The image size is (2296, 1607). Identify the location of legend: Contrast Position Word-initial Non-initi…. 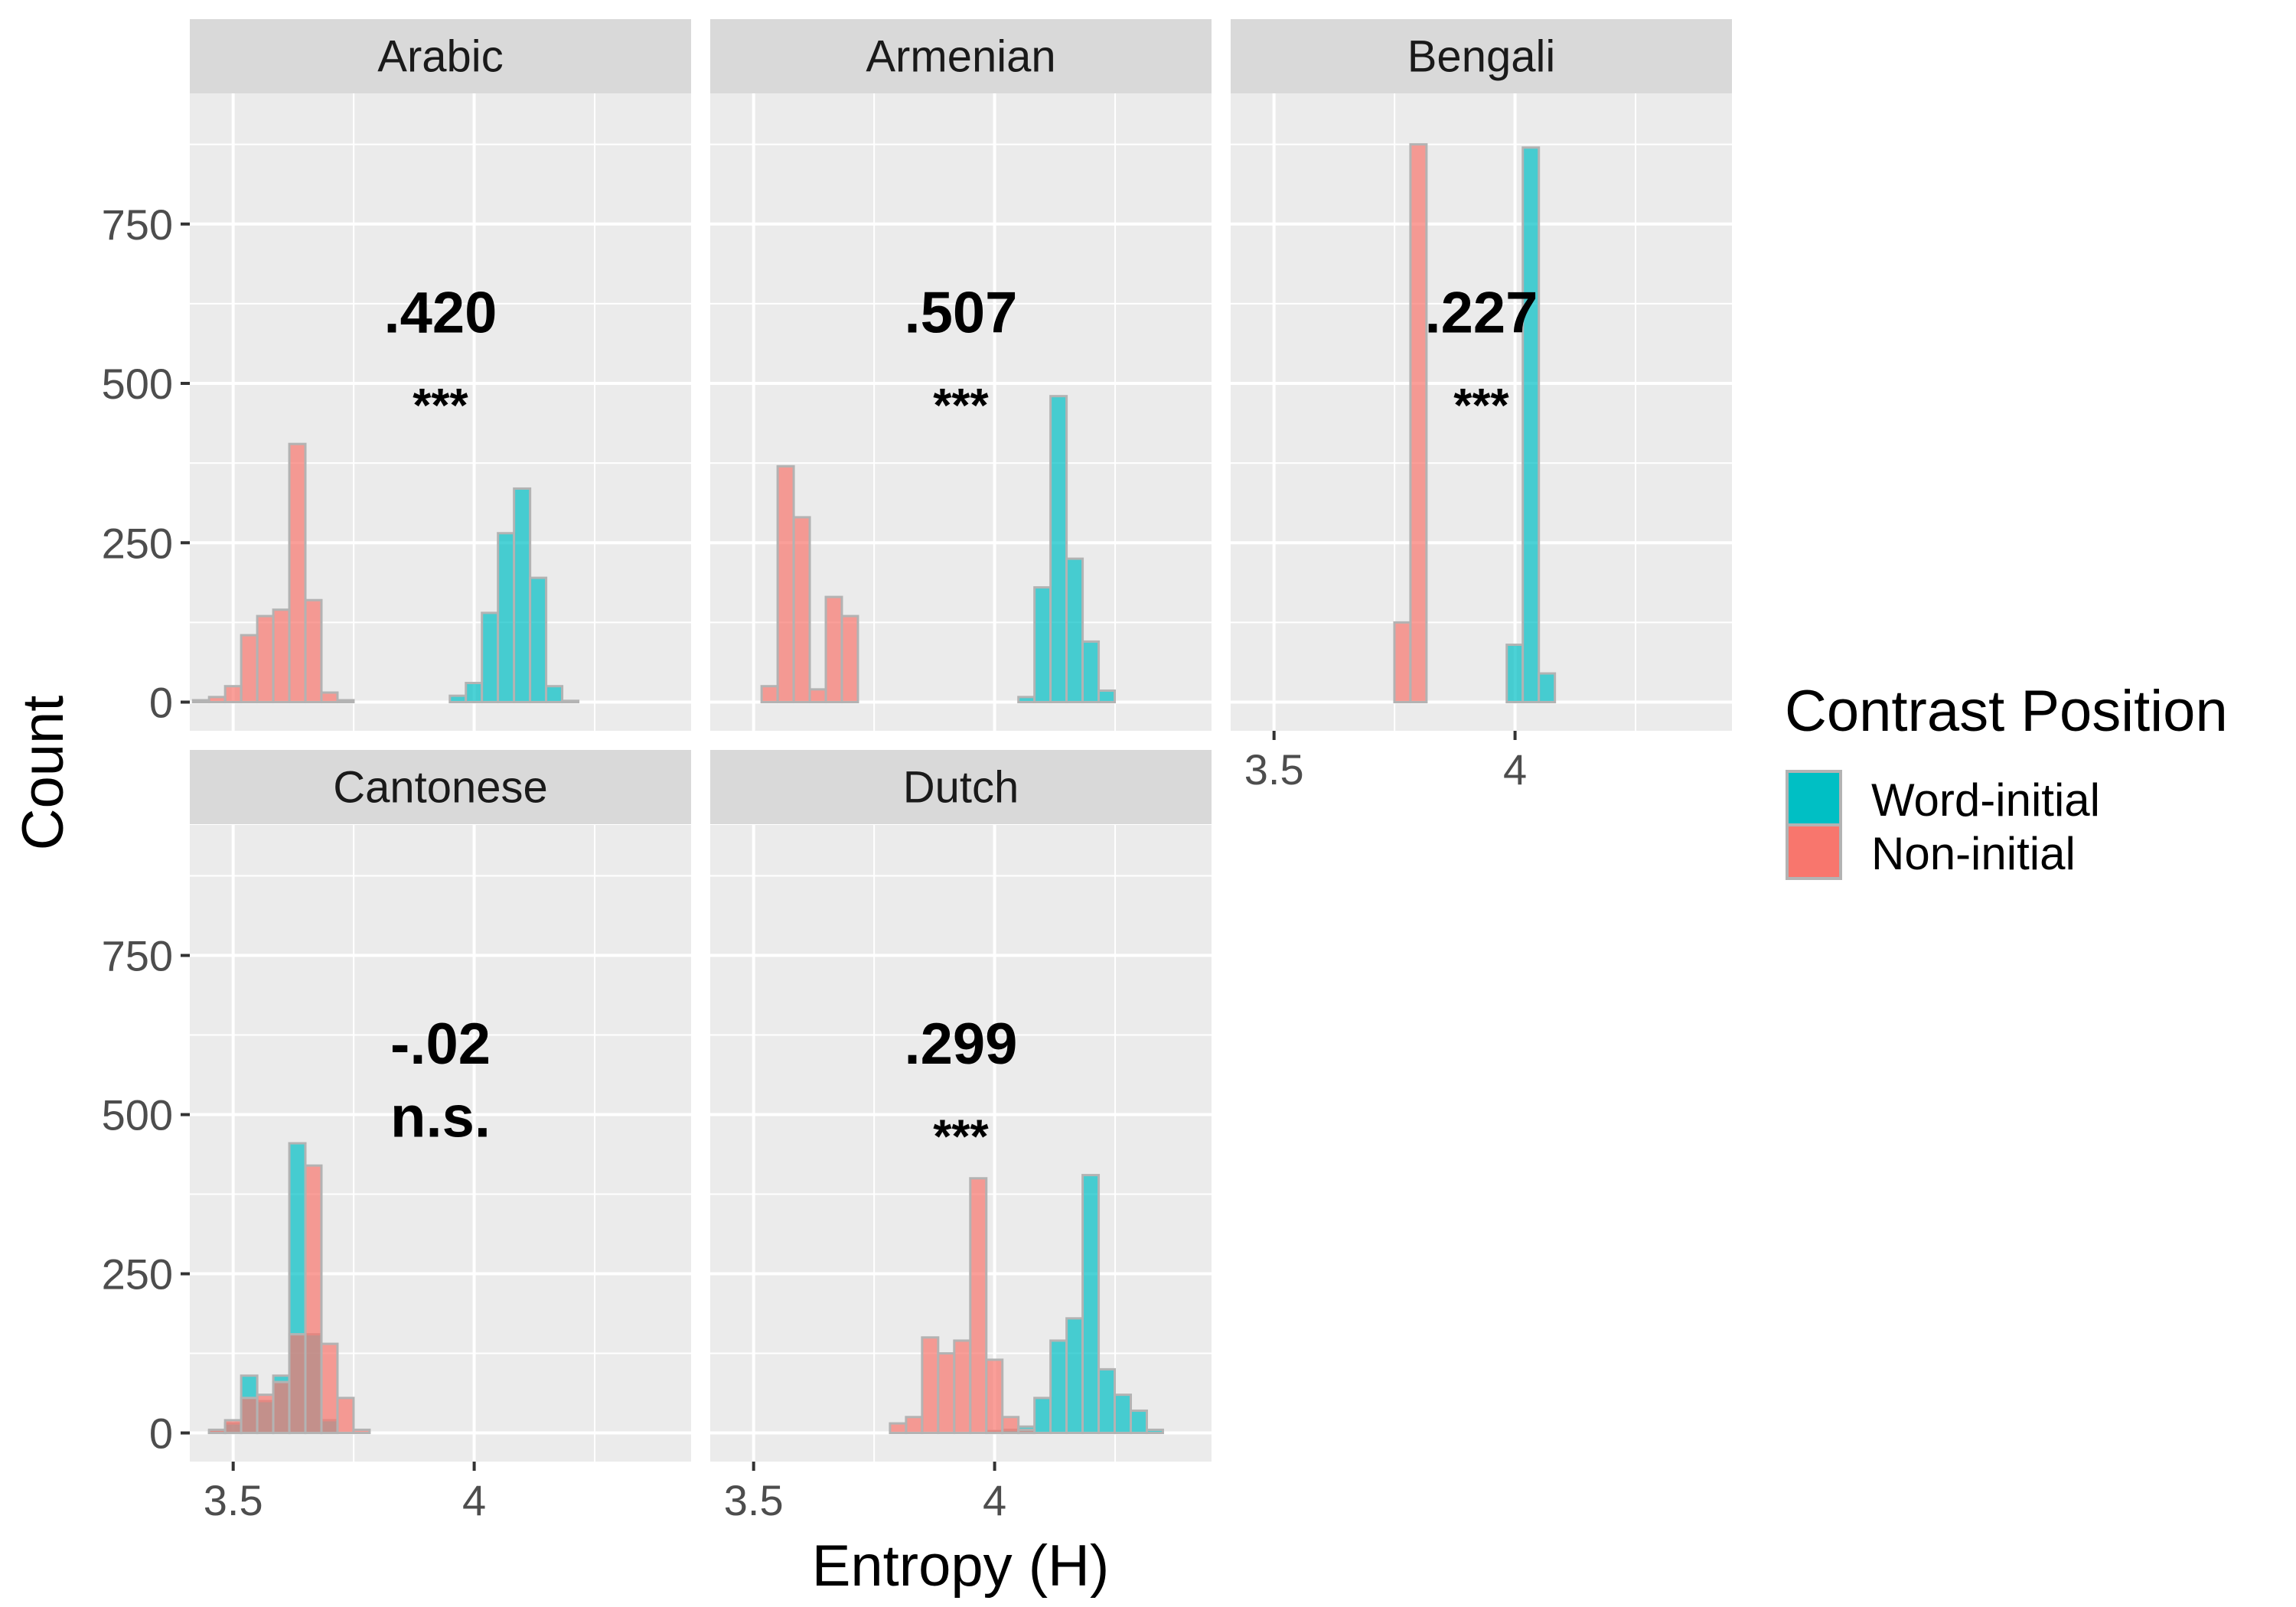
(2006, 779).